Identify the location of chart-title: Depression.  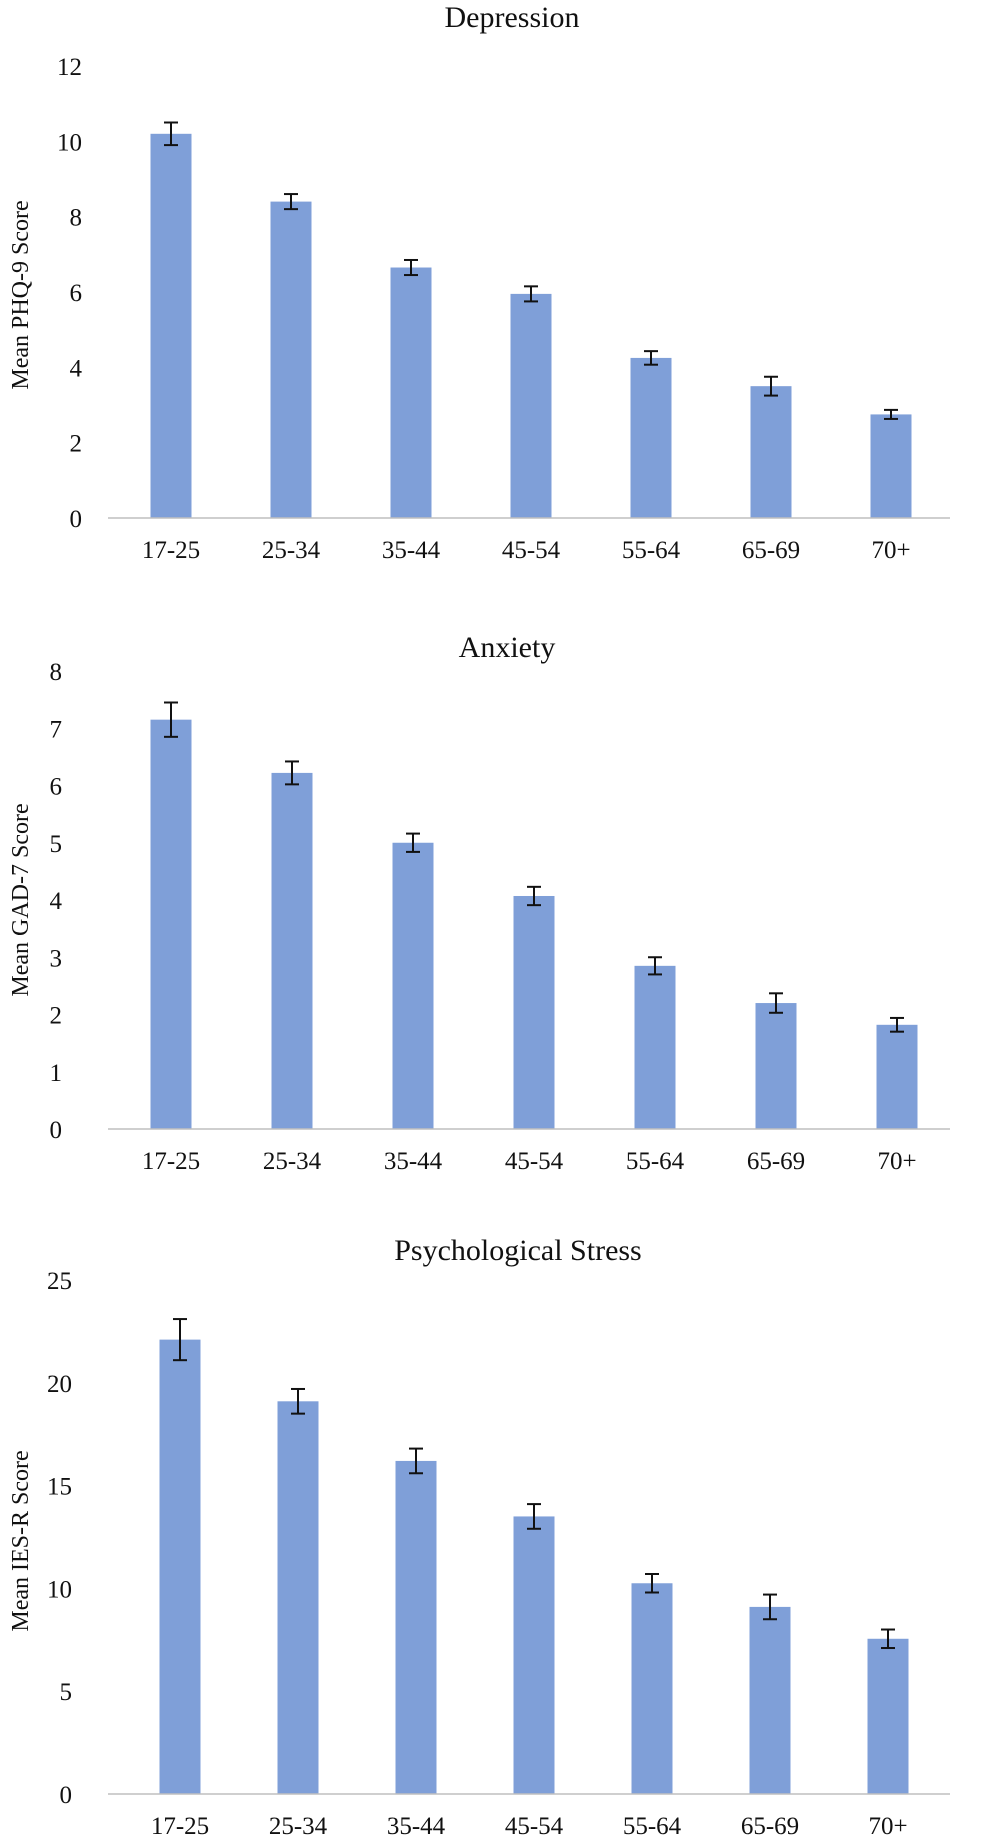
(512, 17).